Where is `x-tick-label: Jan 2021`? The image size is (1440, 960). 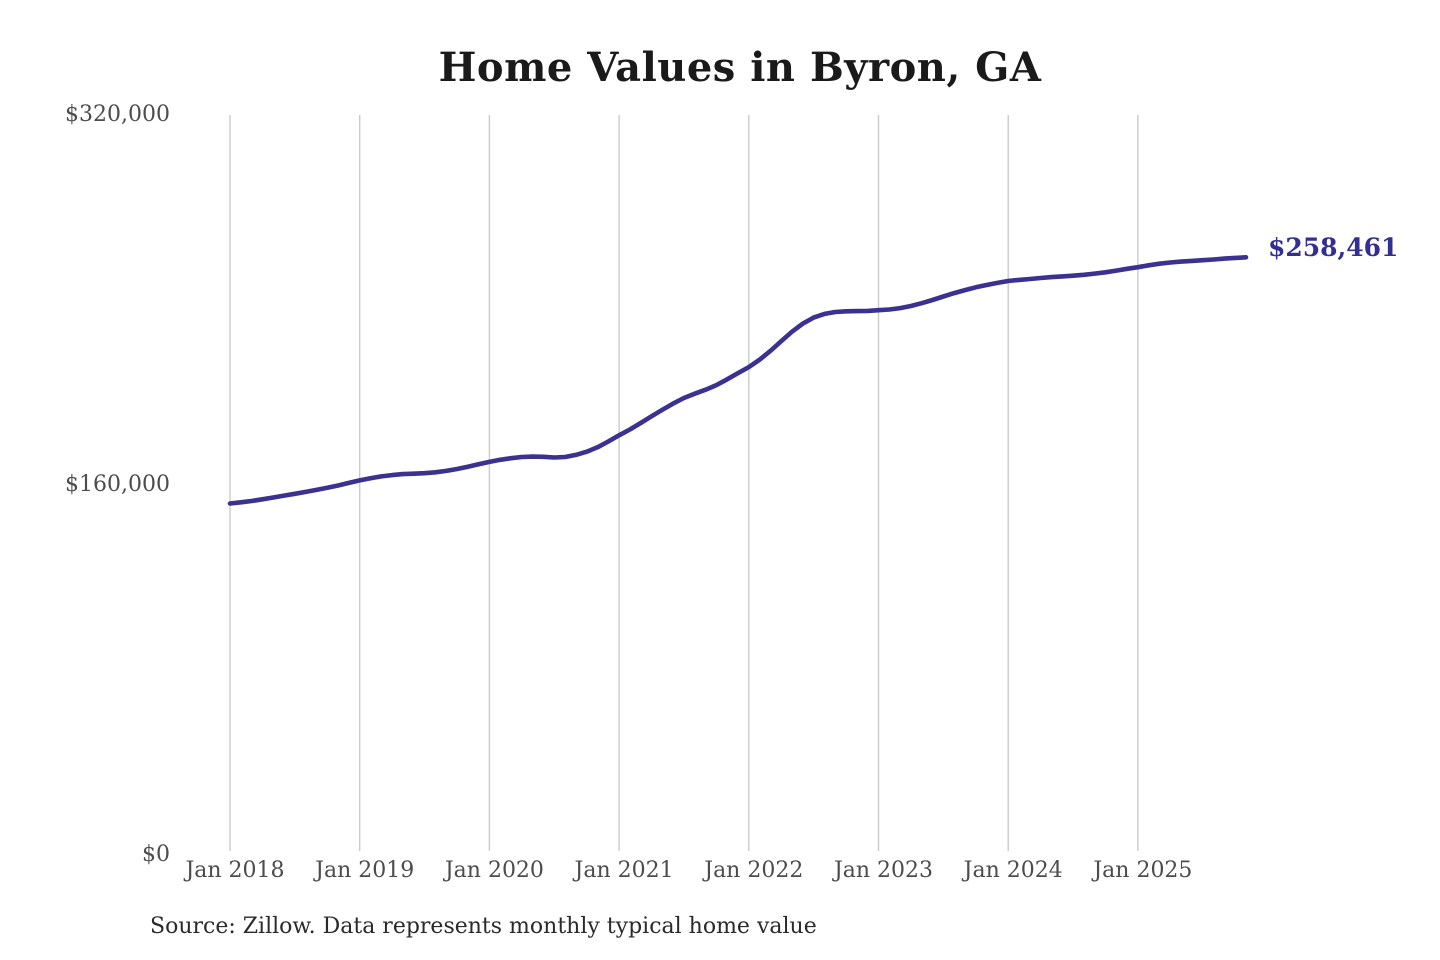 x-tick-label: Jan 2021 is located at coordinates (624, 870).